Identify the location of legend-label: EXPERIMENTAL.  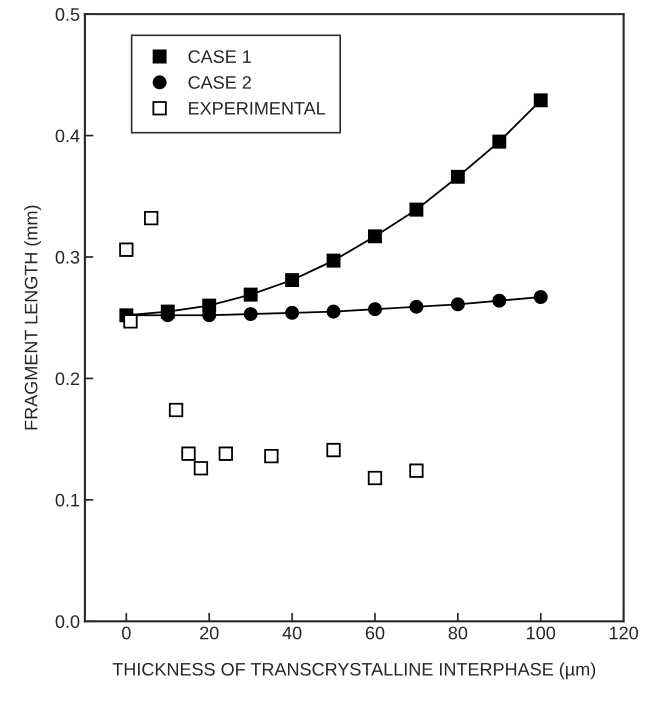
(257, 108).